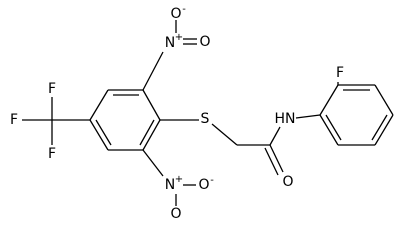 This screenshot has height=240, width=410. What do you see at coordinates (285, 119) in the screenshot?
I see `atom: HN` at bounding box center [285, 119].